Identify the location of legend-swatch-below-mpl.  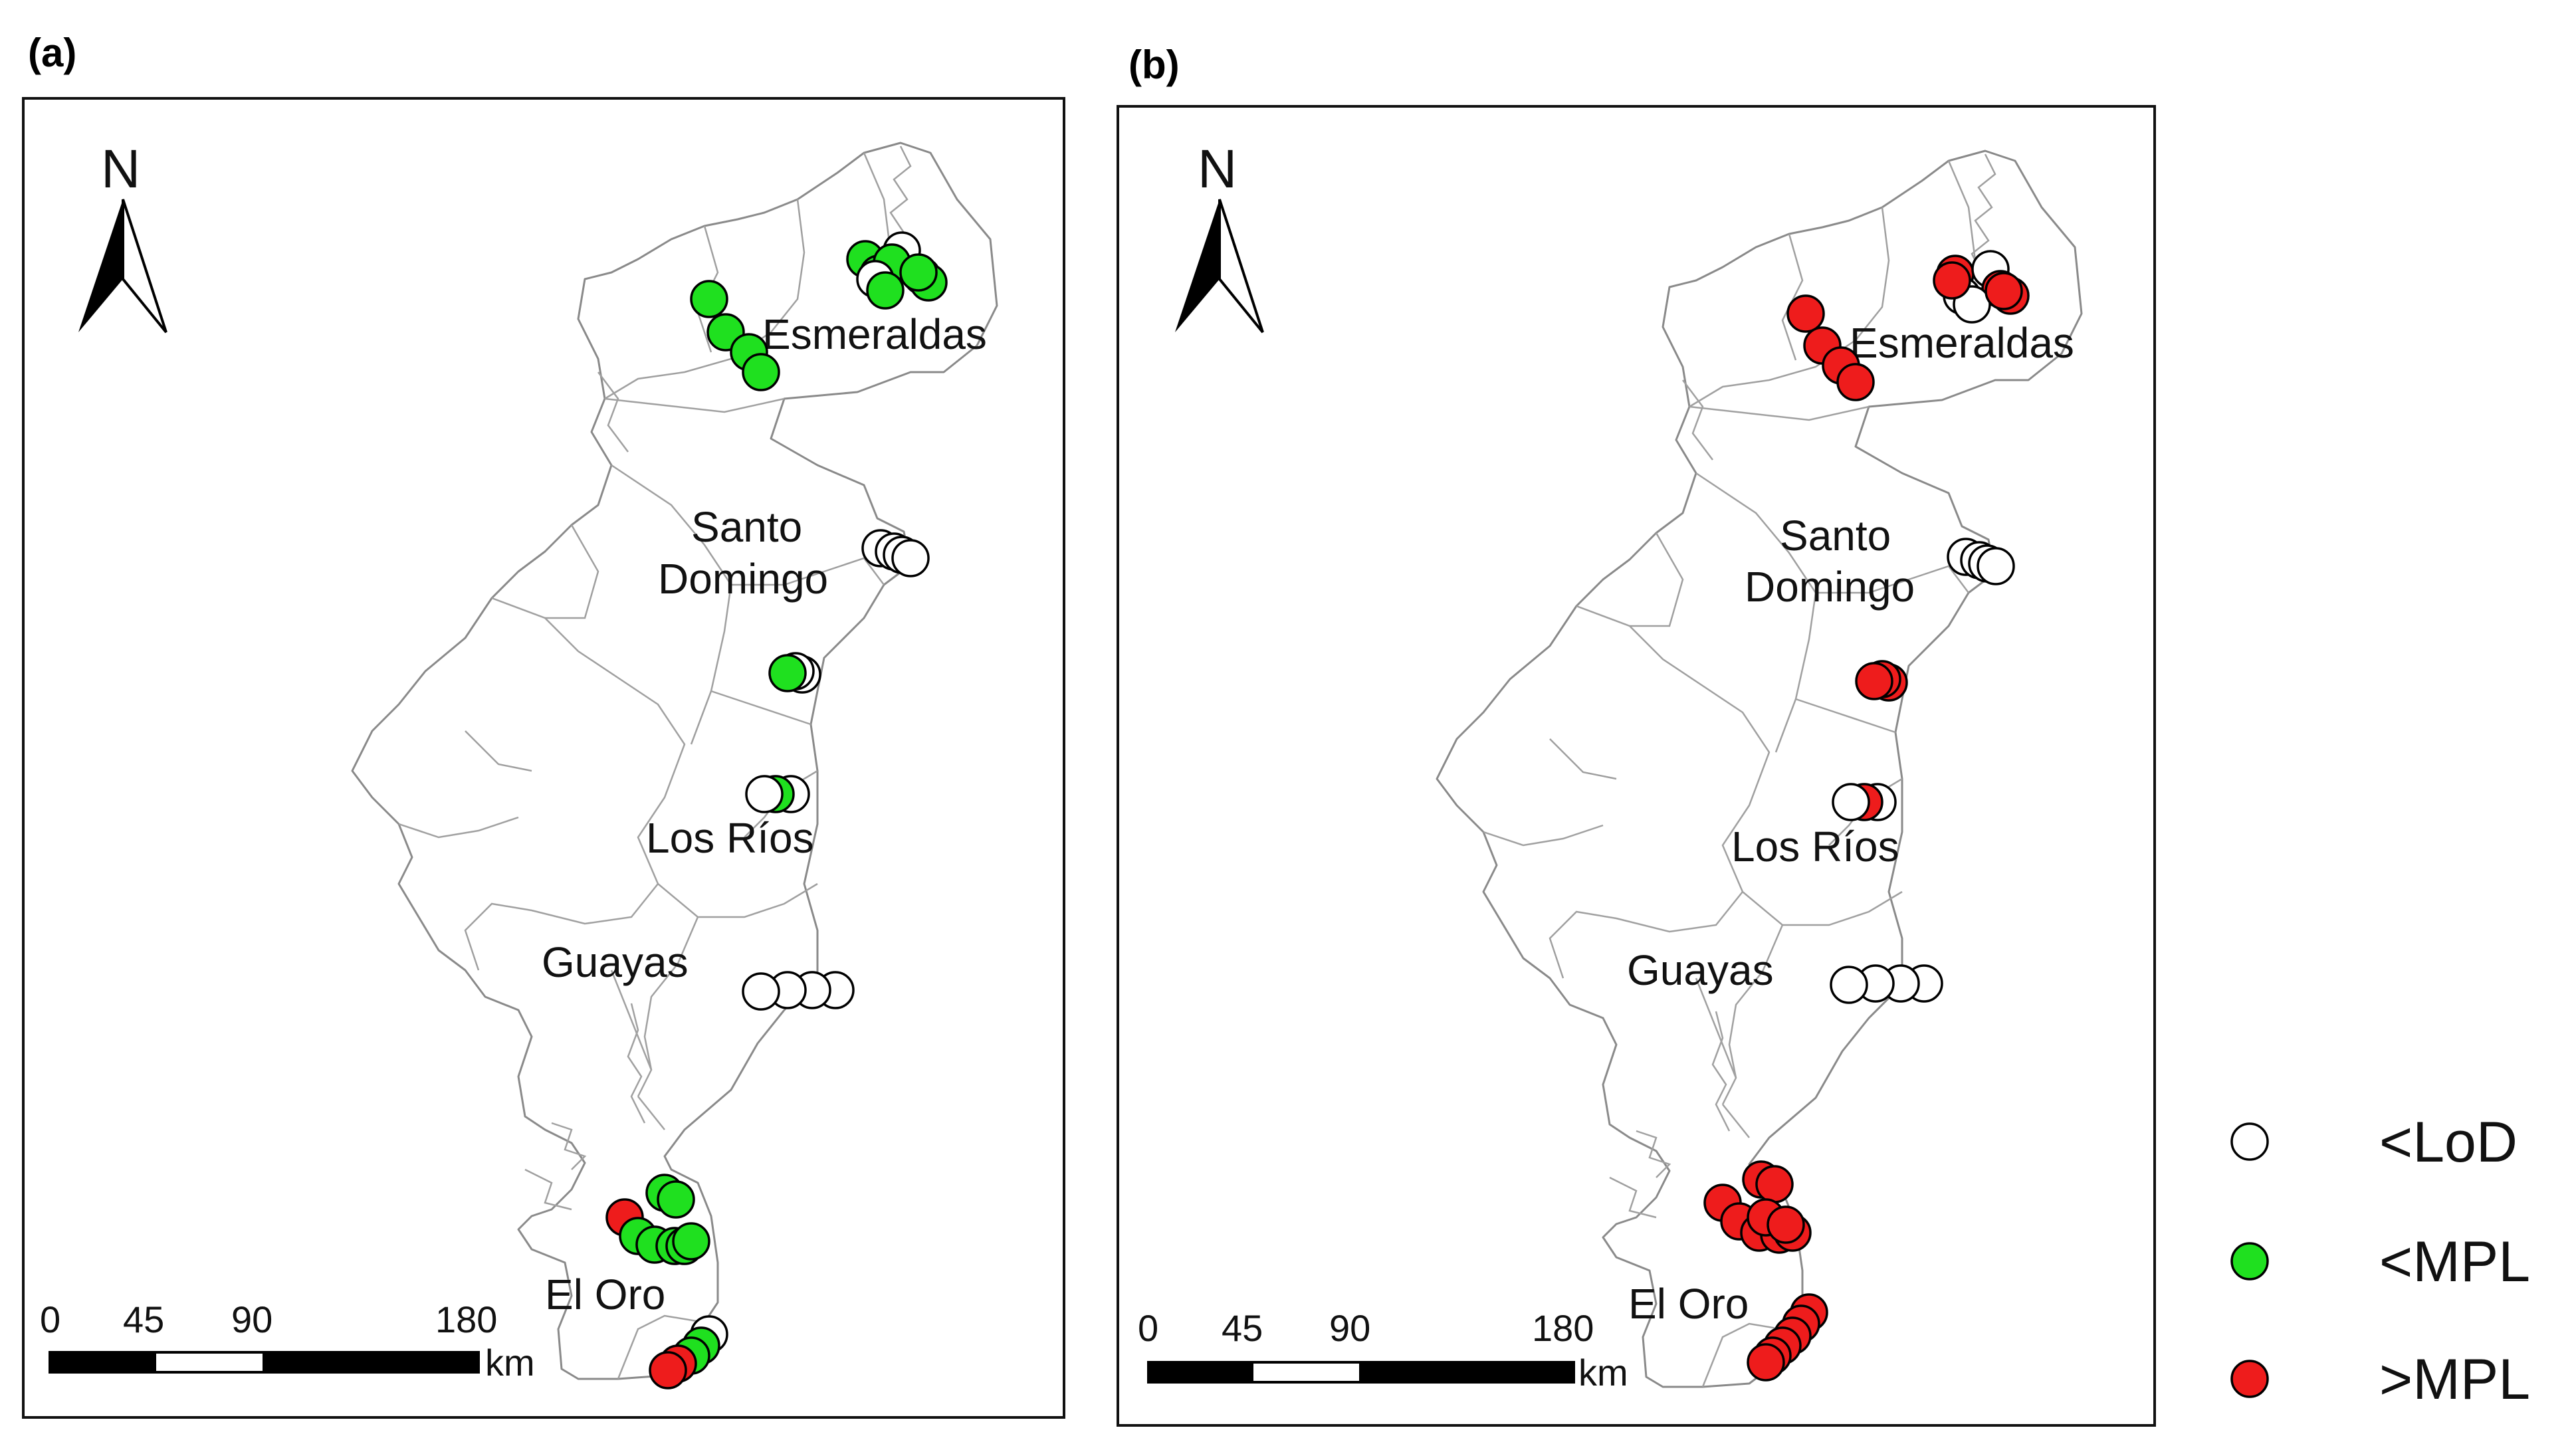
(2249, 1262).